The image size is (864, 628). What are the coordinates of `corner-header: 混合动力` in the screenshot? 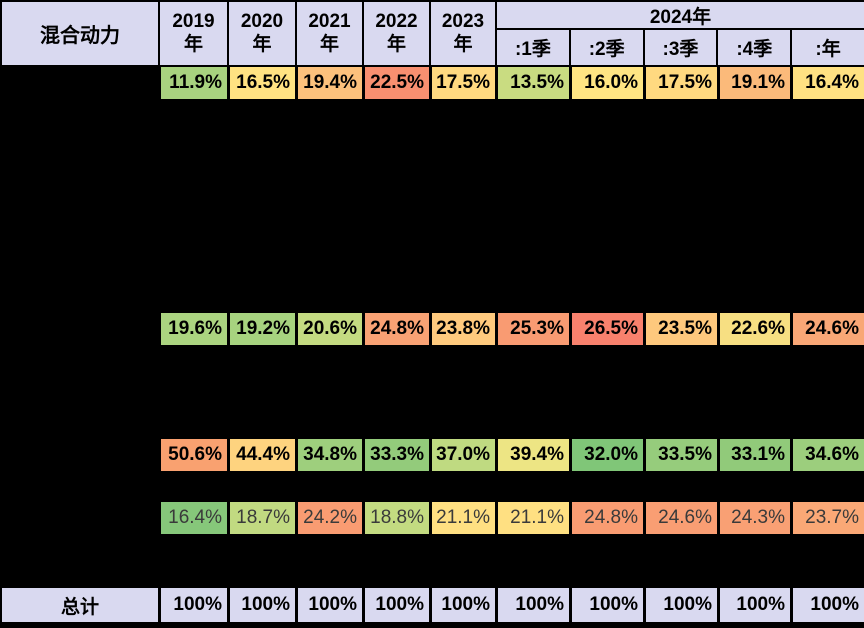 It's located at (80, 33).